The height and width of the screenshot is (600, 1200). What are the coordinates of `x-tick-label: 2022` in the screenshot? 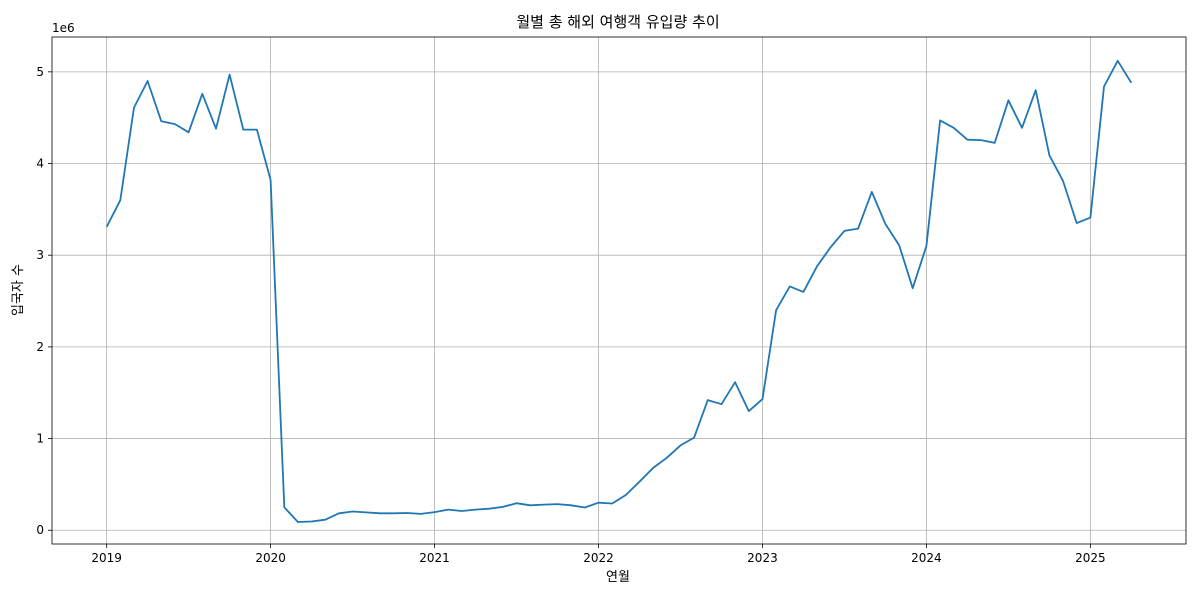 It's located at (598, 558).